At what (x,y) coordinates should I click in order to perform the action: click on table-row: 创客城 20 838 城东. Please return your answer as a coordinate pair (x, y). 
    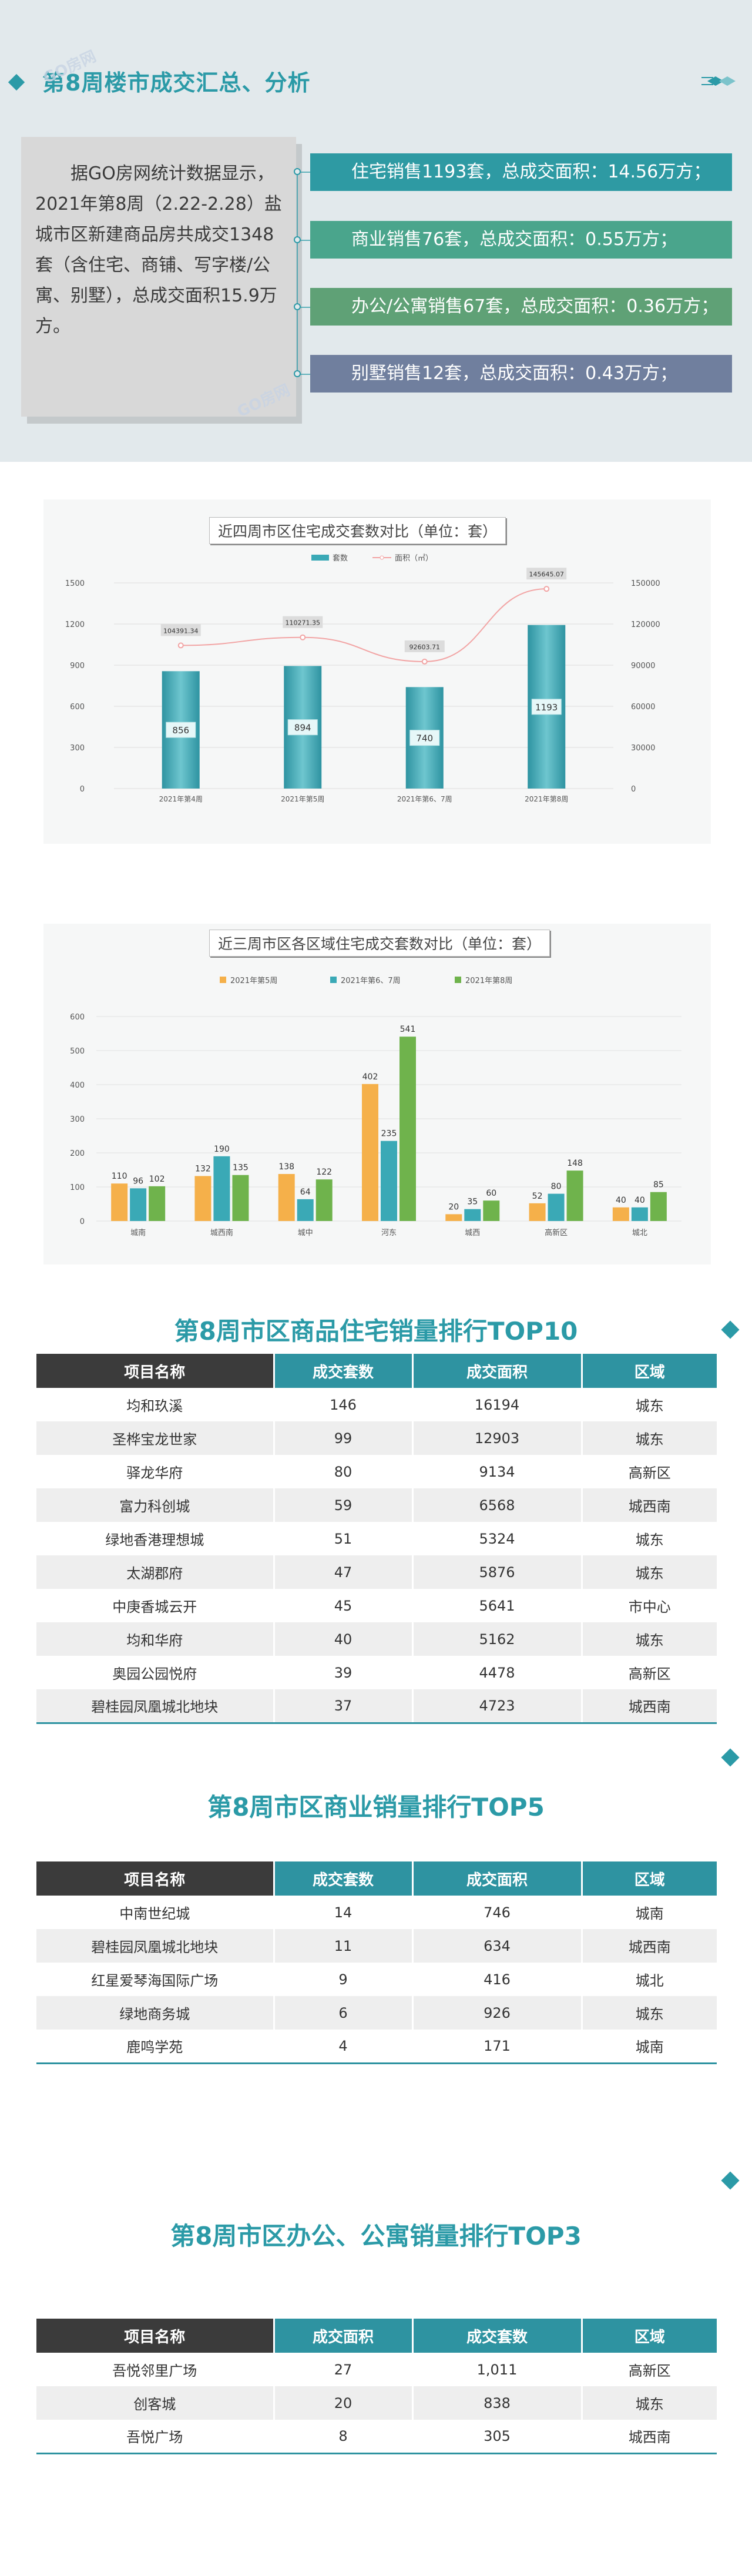
    Looking at the image, I should click on (376, 2403).